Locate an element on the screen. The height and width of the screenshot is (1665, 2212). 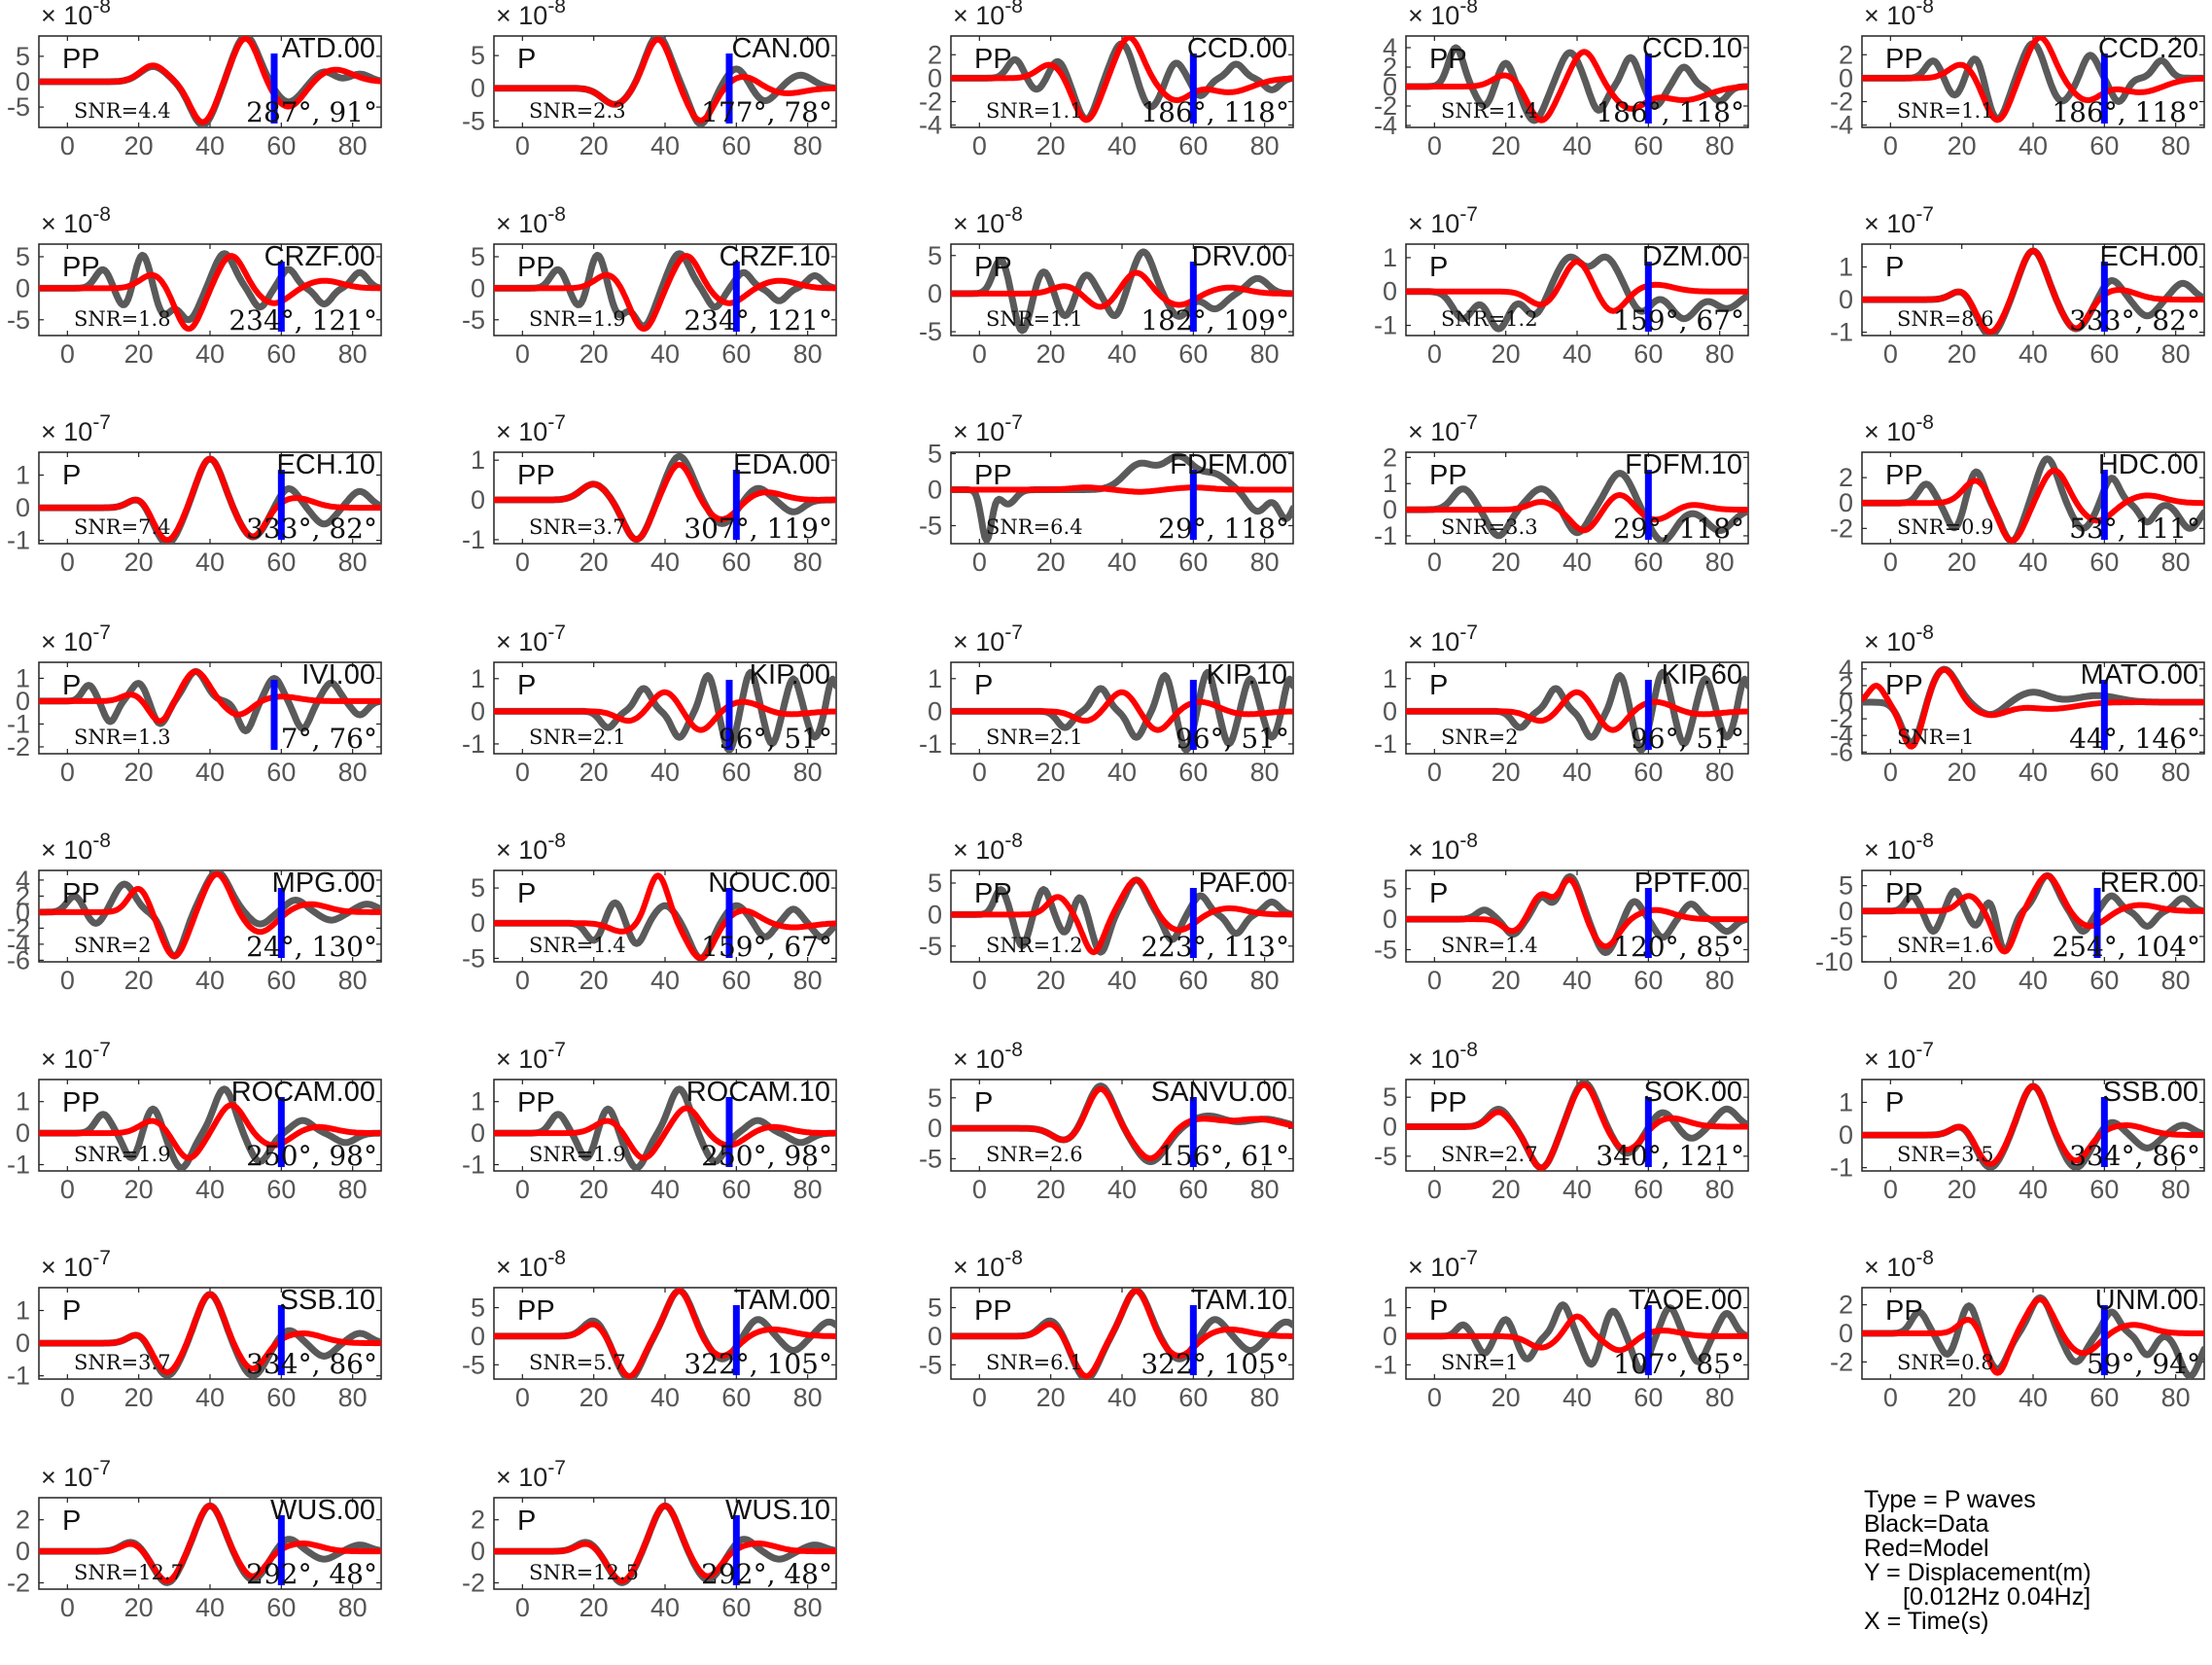
y-tick-label: -4 is located at coordinates (1841, 735).